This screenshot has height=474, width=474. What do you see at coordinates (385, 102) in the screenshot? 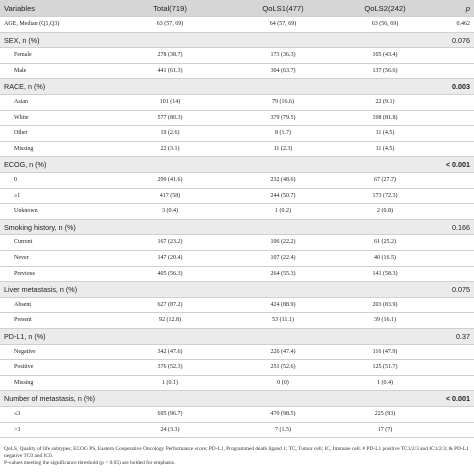
I see `cell: 22 (9.1)` at bounding box center [385, 102].